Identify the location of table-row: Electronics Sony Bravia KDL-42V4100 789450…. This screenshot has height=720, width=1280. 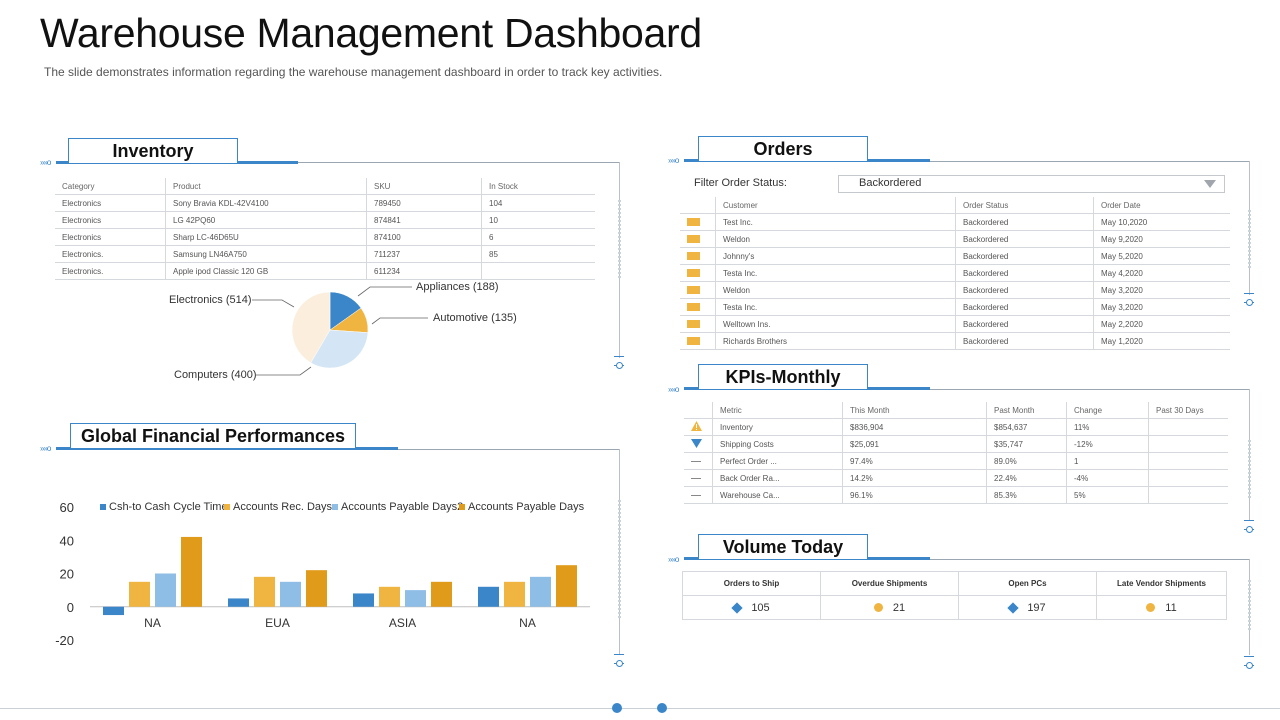
(325, 203).